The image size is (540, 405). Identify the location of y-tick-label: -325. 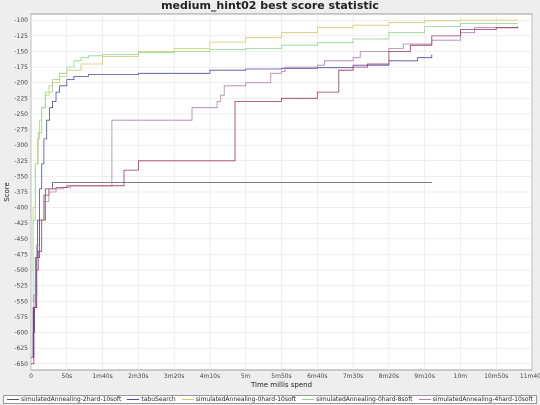
(21, 161).